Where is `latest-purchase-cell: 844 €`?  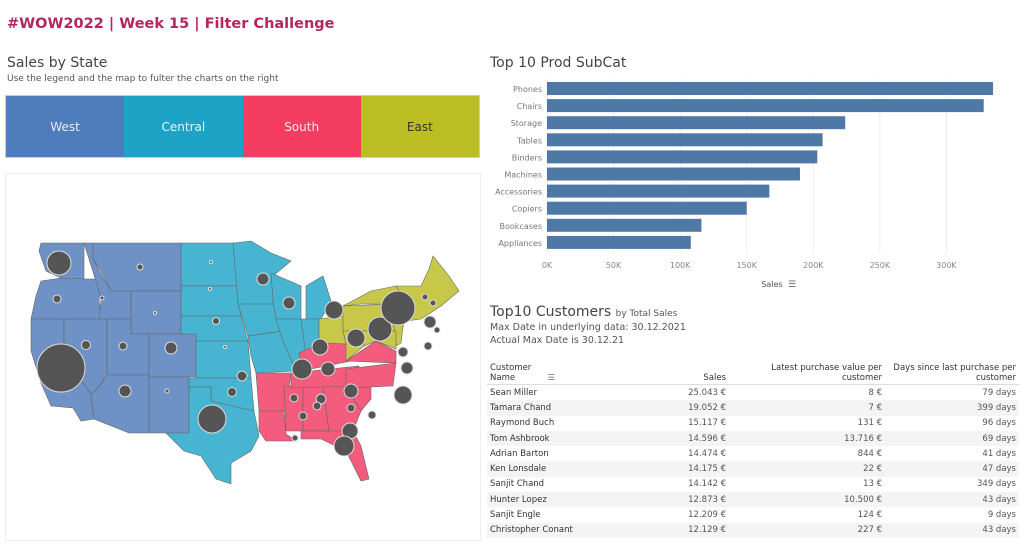
latest-purchase-cell: 844 € is located at coordinates (869, 453).